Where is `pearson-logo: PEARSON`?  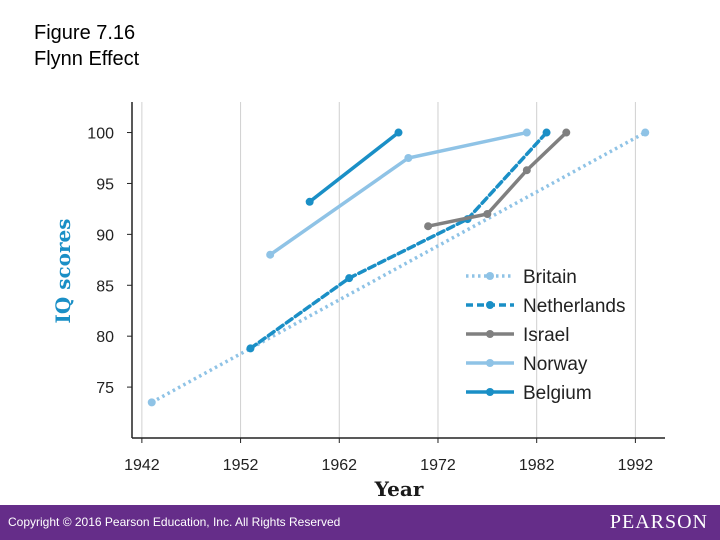 pearson-logo: PEARSON is located at coordinates (658, 522).